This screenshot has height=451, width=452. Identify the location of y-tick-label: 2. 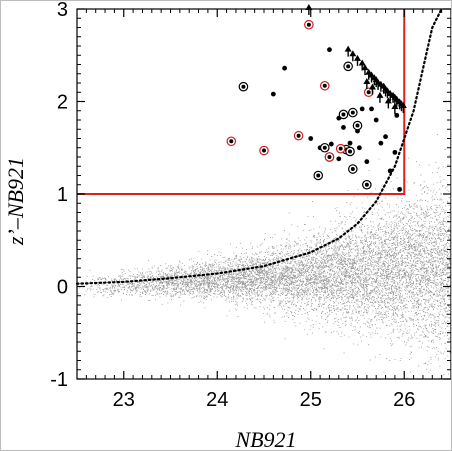
(62, 103).